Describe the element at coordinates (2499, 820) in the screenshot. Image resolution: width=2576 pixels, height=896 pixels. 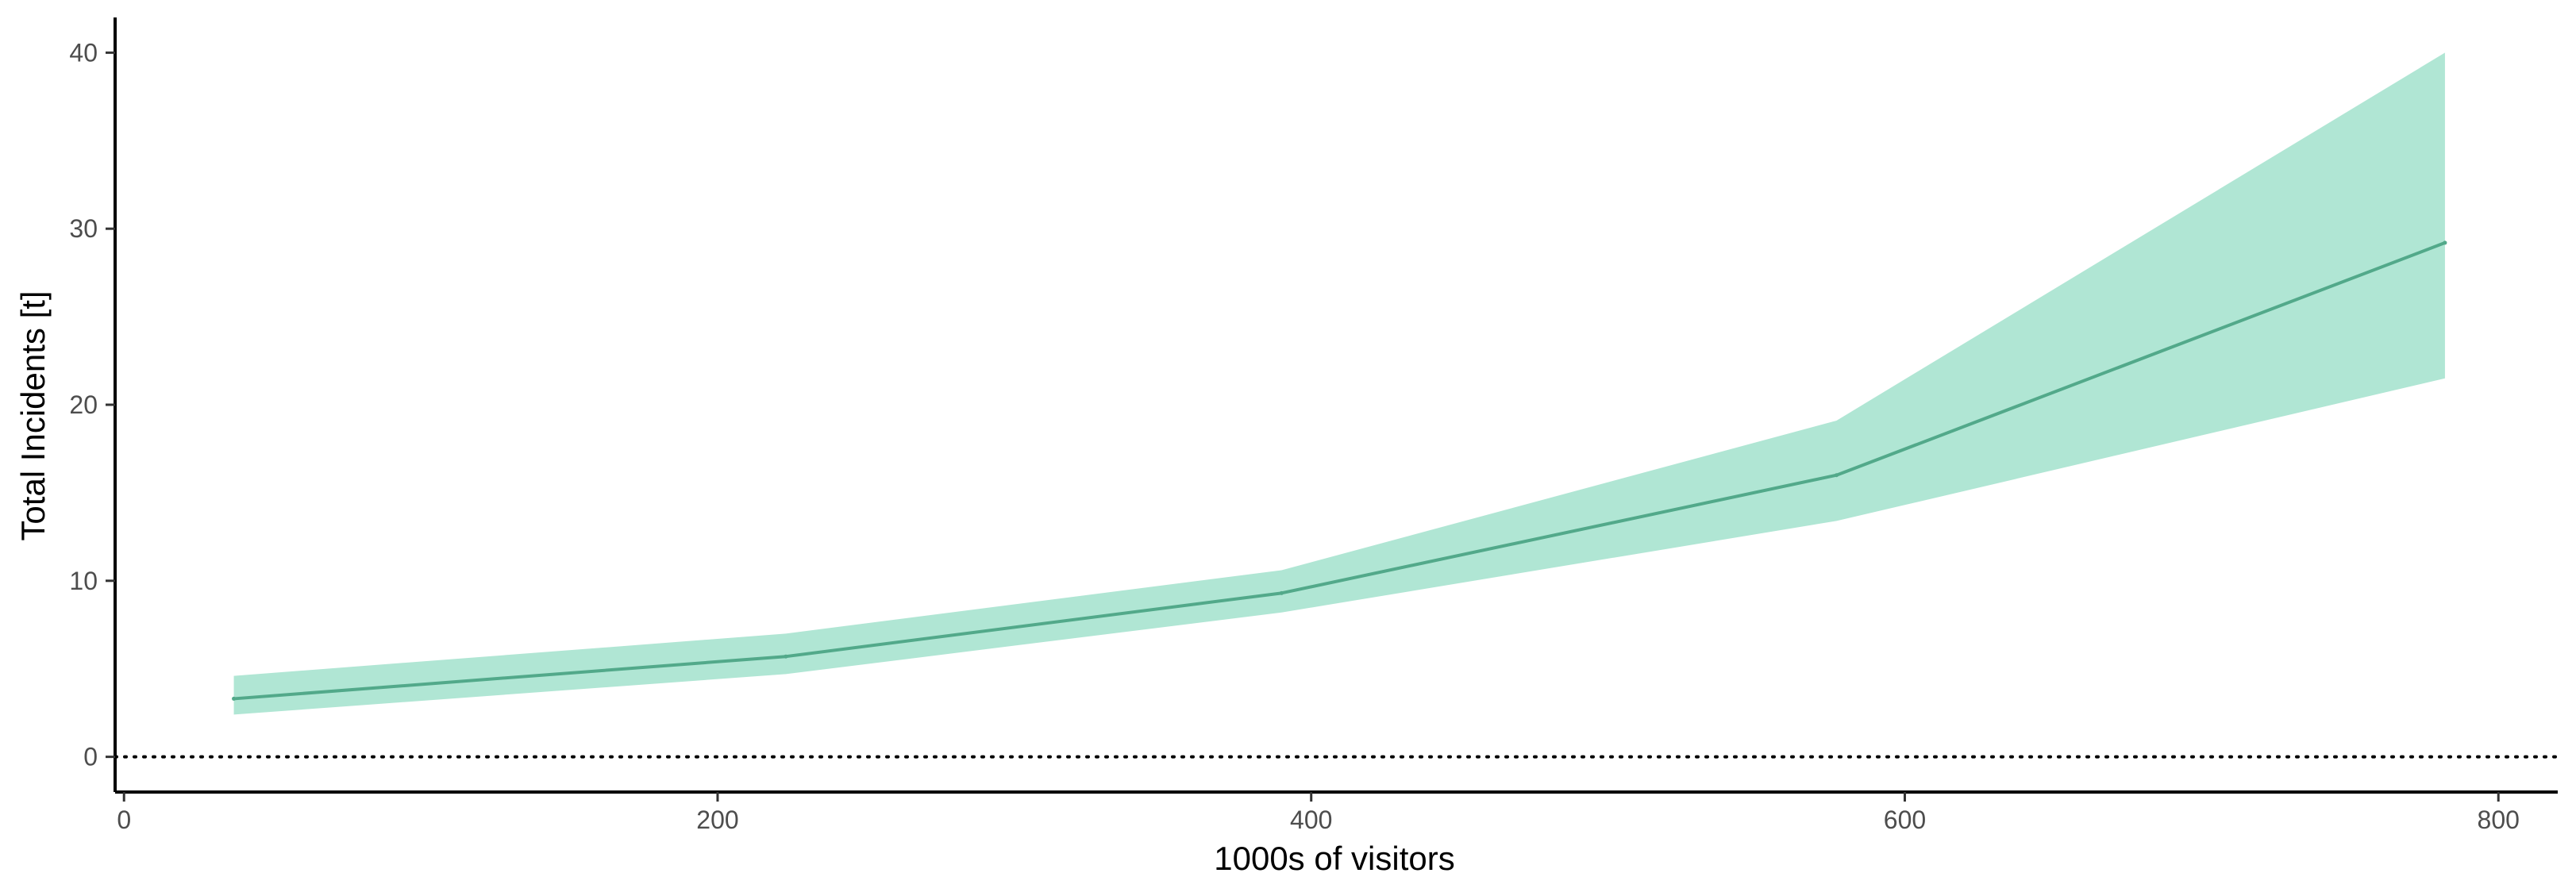
I see `x-tick-label: 800` at that location.